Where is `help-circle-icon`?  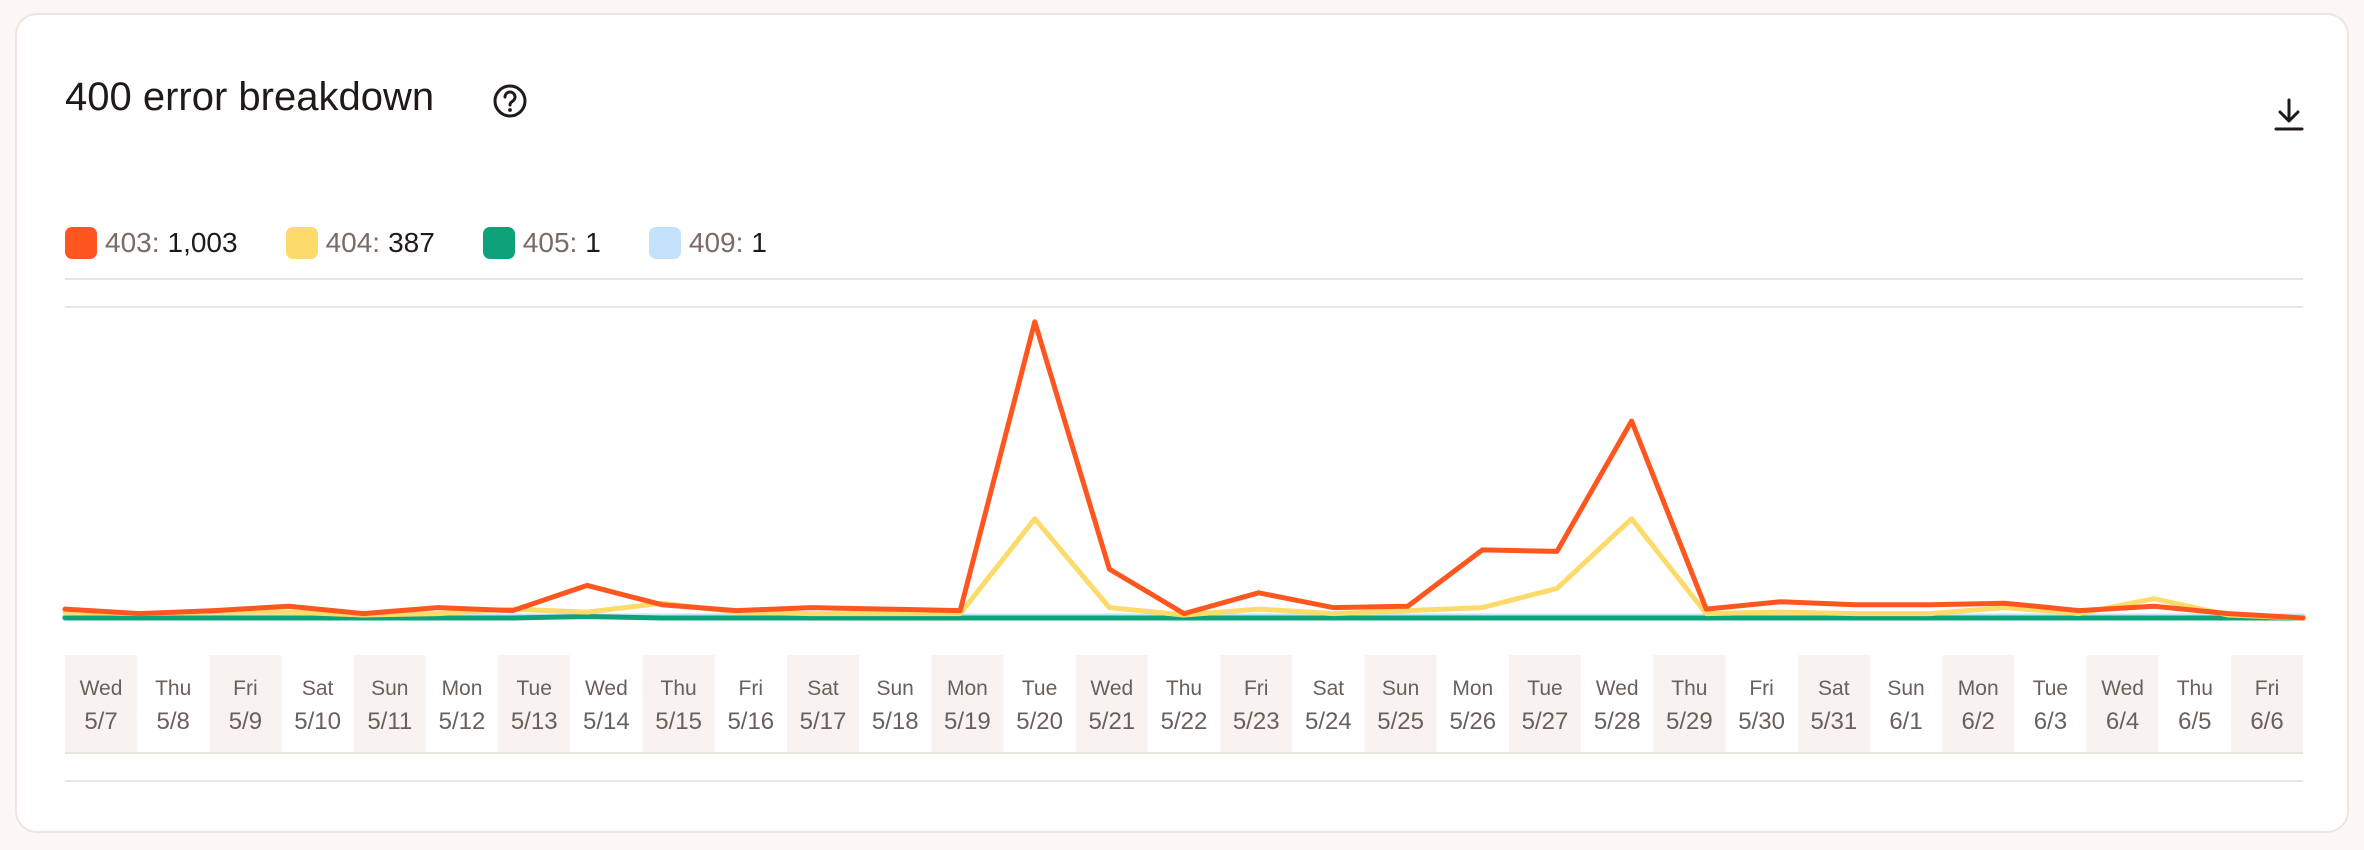
help-circle-icon is located at coordinates (510, 101).